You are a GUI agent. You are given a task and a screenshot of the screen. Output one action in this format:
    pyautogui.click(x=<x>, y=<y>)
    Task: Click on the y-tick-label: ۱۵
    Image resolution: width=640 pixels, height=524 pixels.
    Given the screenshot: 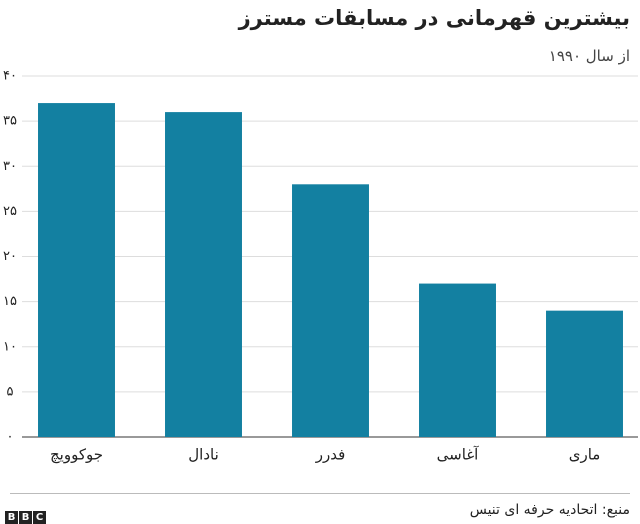 What is the action you would take?
    pyautogui.click(x=10, y=301)
    